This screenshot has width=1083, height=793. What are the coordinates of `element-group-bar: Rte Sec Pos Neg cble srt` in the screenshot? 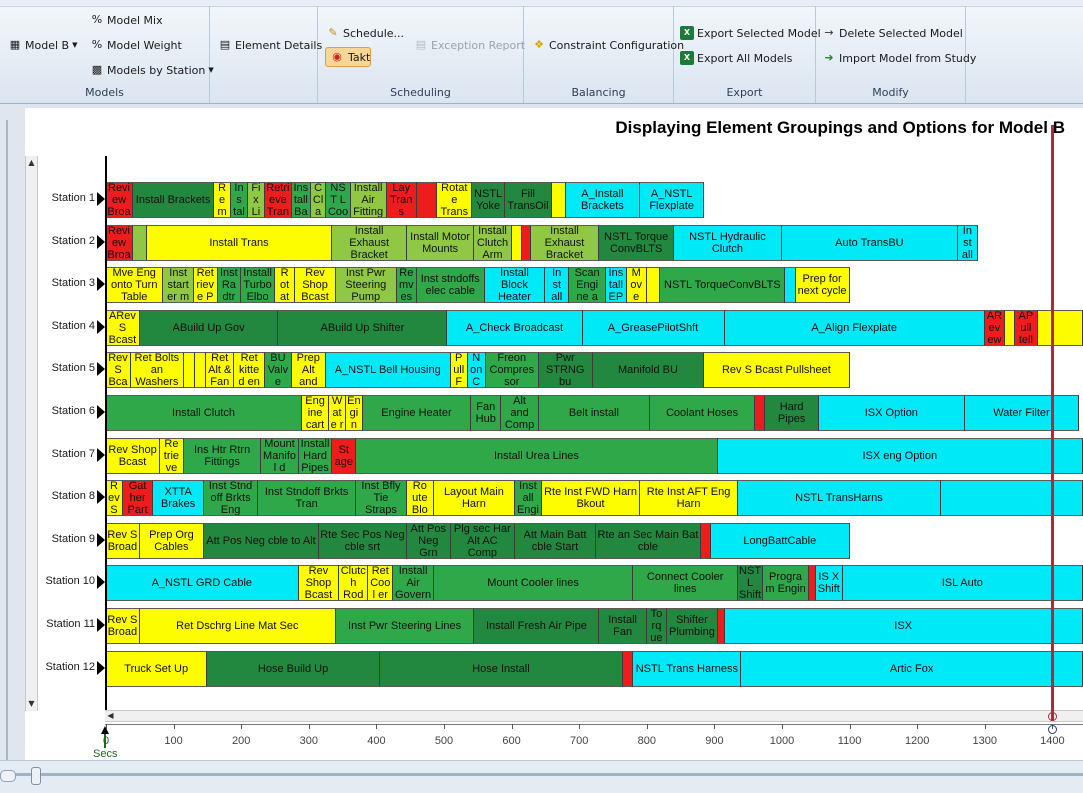 It's located at (362, 540).